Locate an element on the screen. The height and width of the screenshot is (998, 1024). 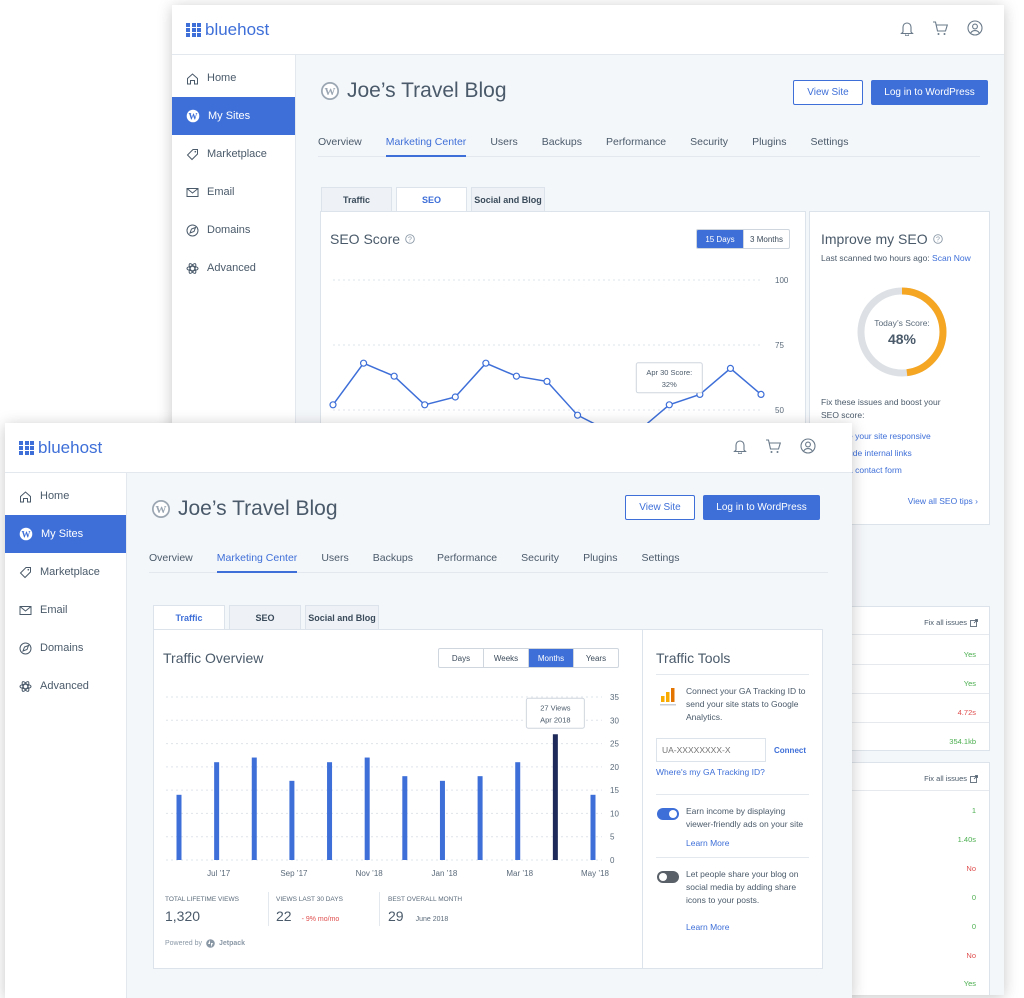
range-months: Months is located at coordinates (550, 658).